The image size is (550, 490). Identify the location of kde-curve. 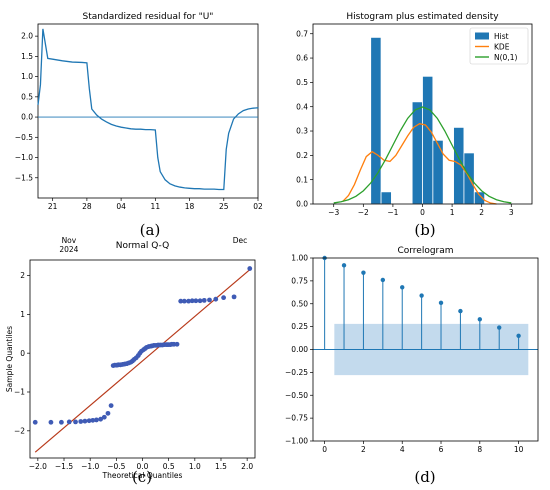
(419, 164).